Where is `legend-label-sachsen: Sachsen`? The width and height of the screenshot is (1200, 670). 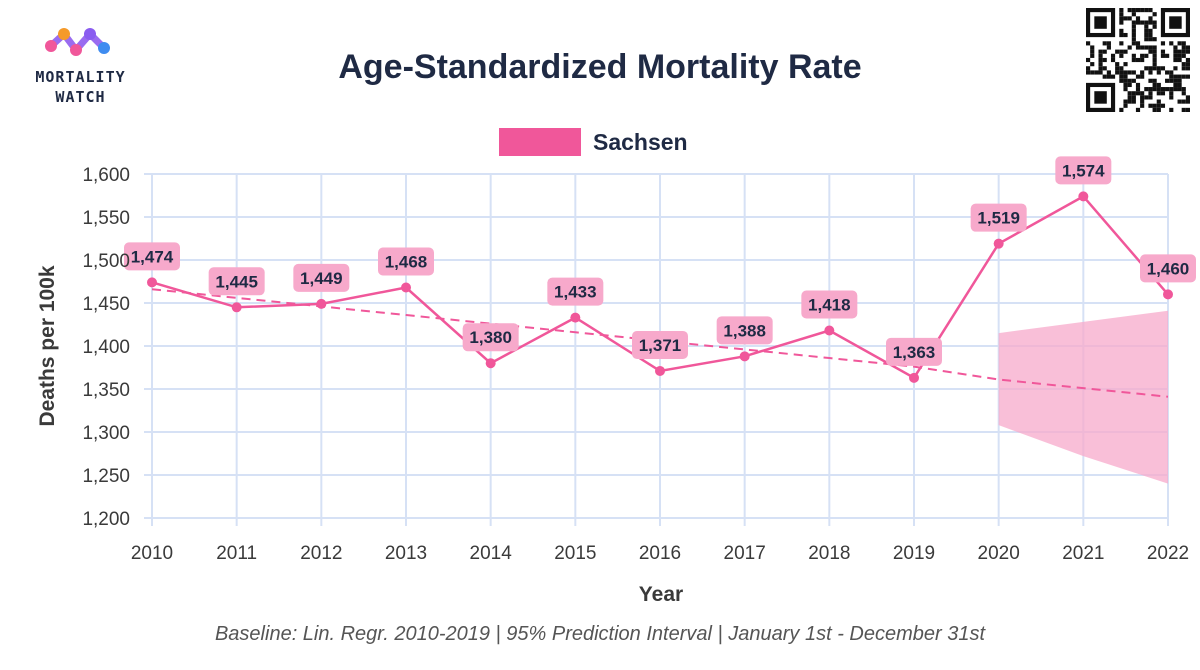
legend-label-sachsen: Sachsen is located at coordinates (640, 142).